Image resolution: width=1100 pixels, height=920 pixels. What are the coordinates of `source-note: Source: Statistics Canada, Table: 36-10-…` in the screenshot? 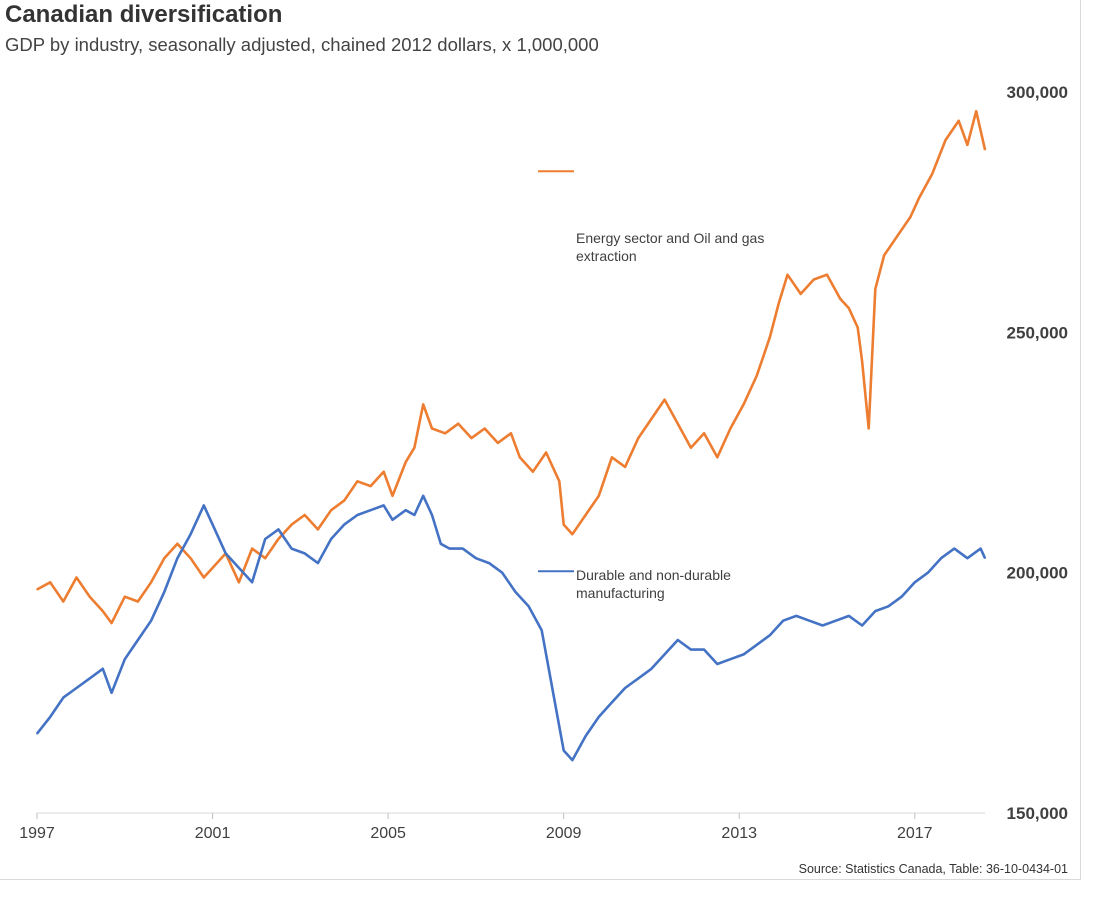 It's located at (933, 869).